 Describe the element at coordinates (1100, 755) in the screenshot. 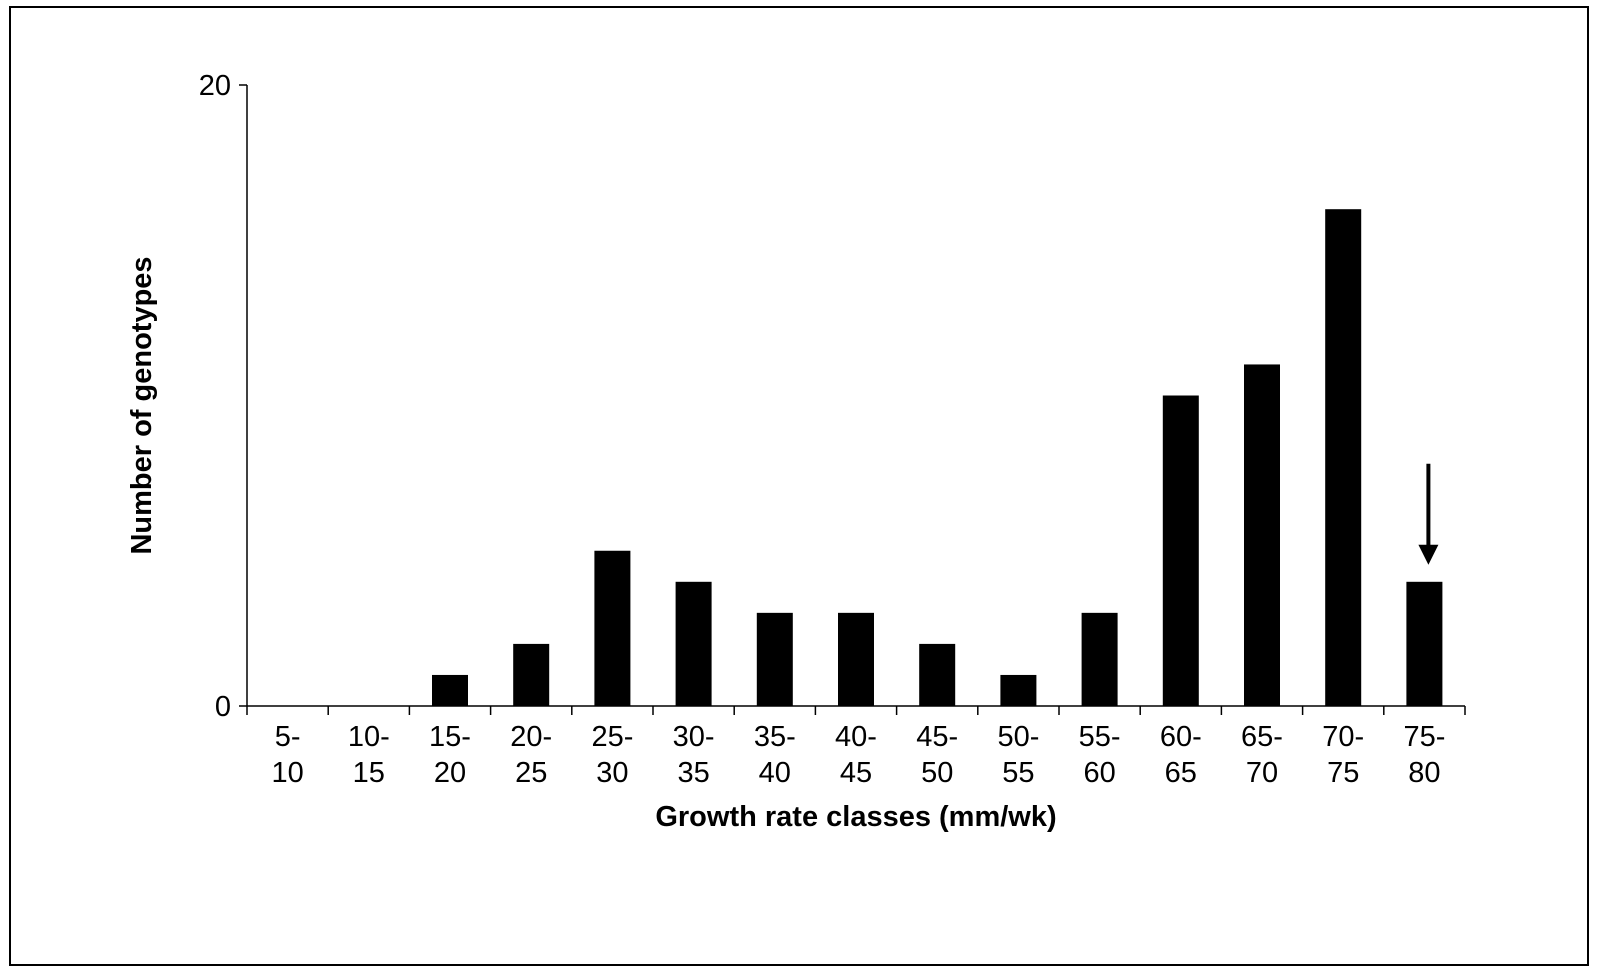

I see `x-tick-label-55-60: 55-60` at that location.